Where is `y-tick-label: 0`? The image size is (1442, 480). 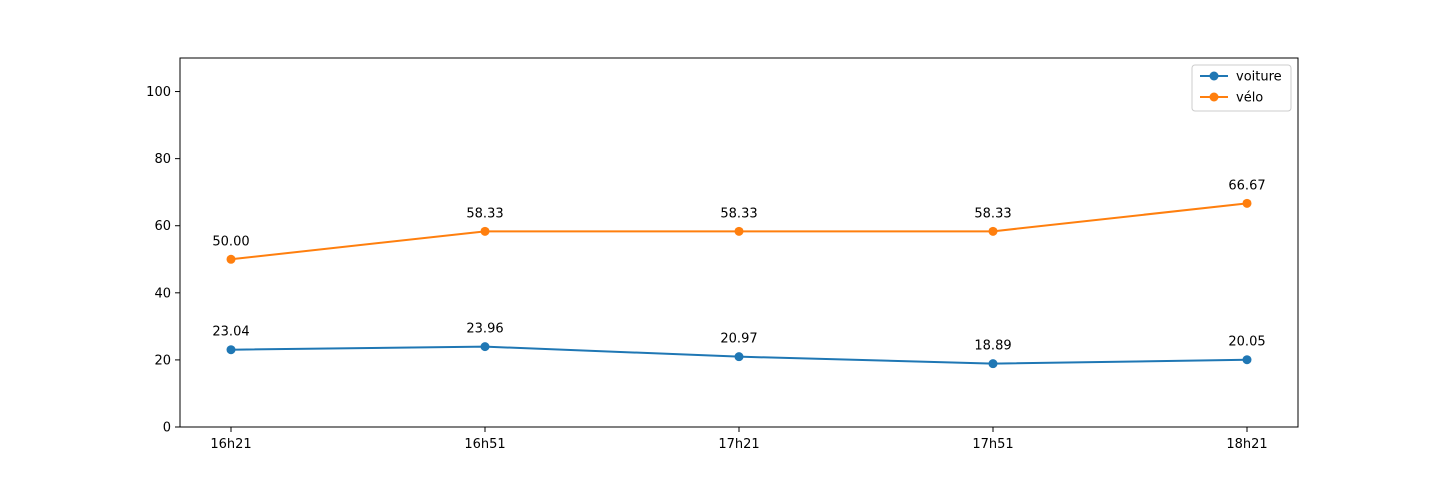
y-tick-label: 0 is located at coordinates (167, 428).